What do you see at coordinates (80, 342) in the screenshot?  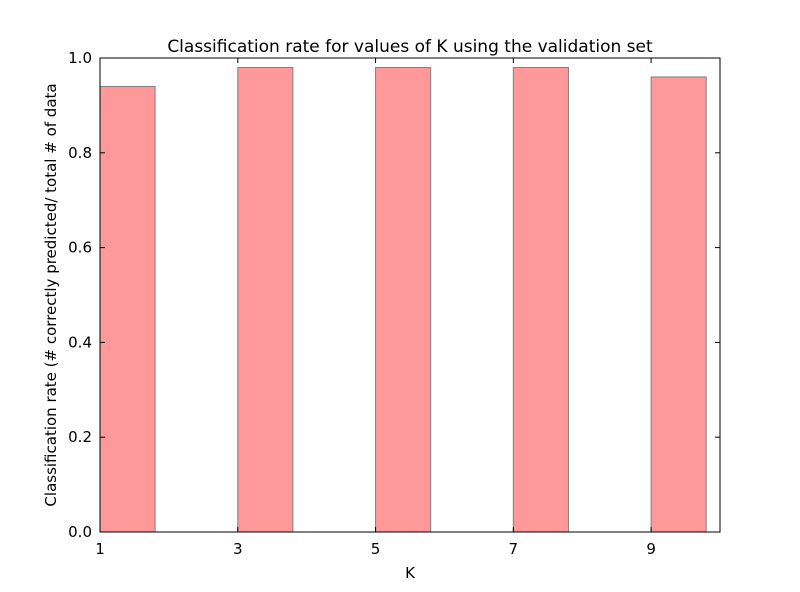 I see `y-tick-label-0.4: 0.4` at bounding box center [80, 342].